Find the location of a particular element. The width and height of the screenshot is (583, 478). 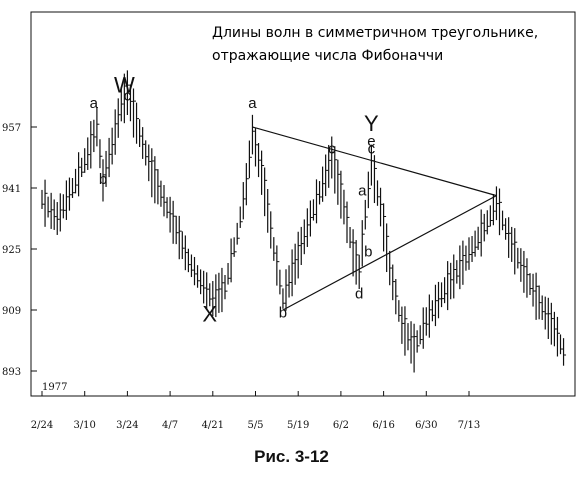

chart-title-line-2: отражающие числа Фибоначчи is located at coordinates (327, 56).